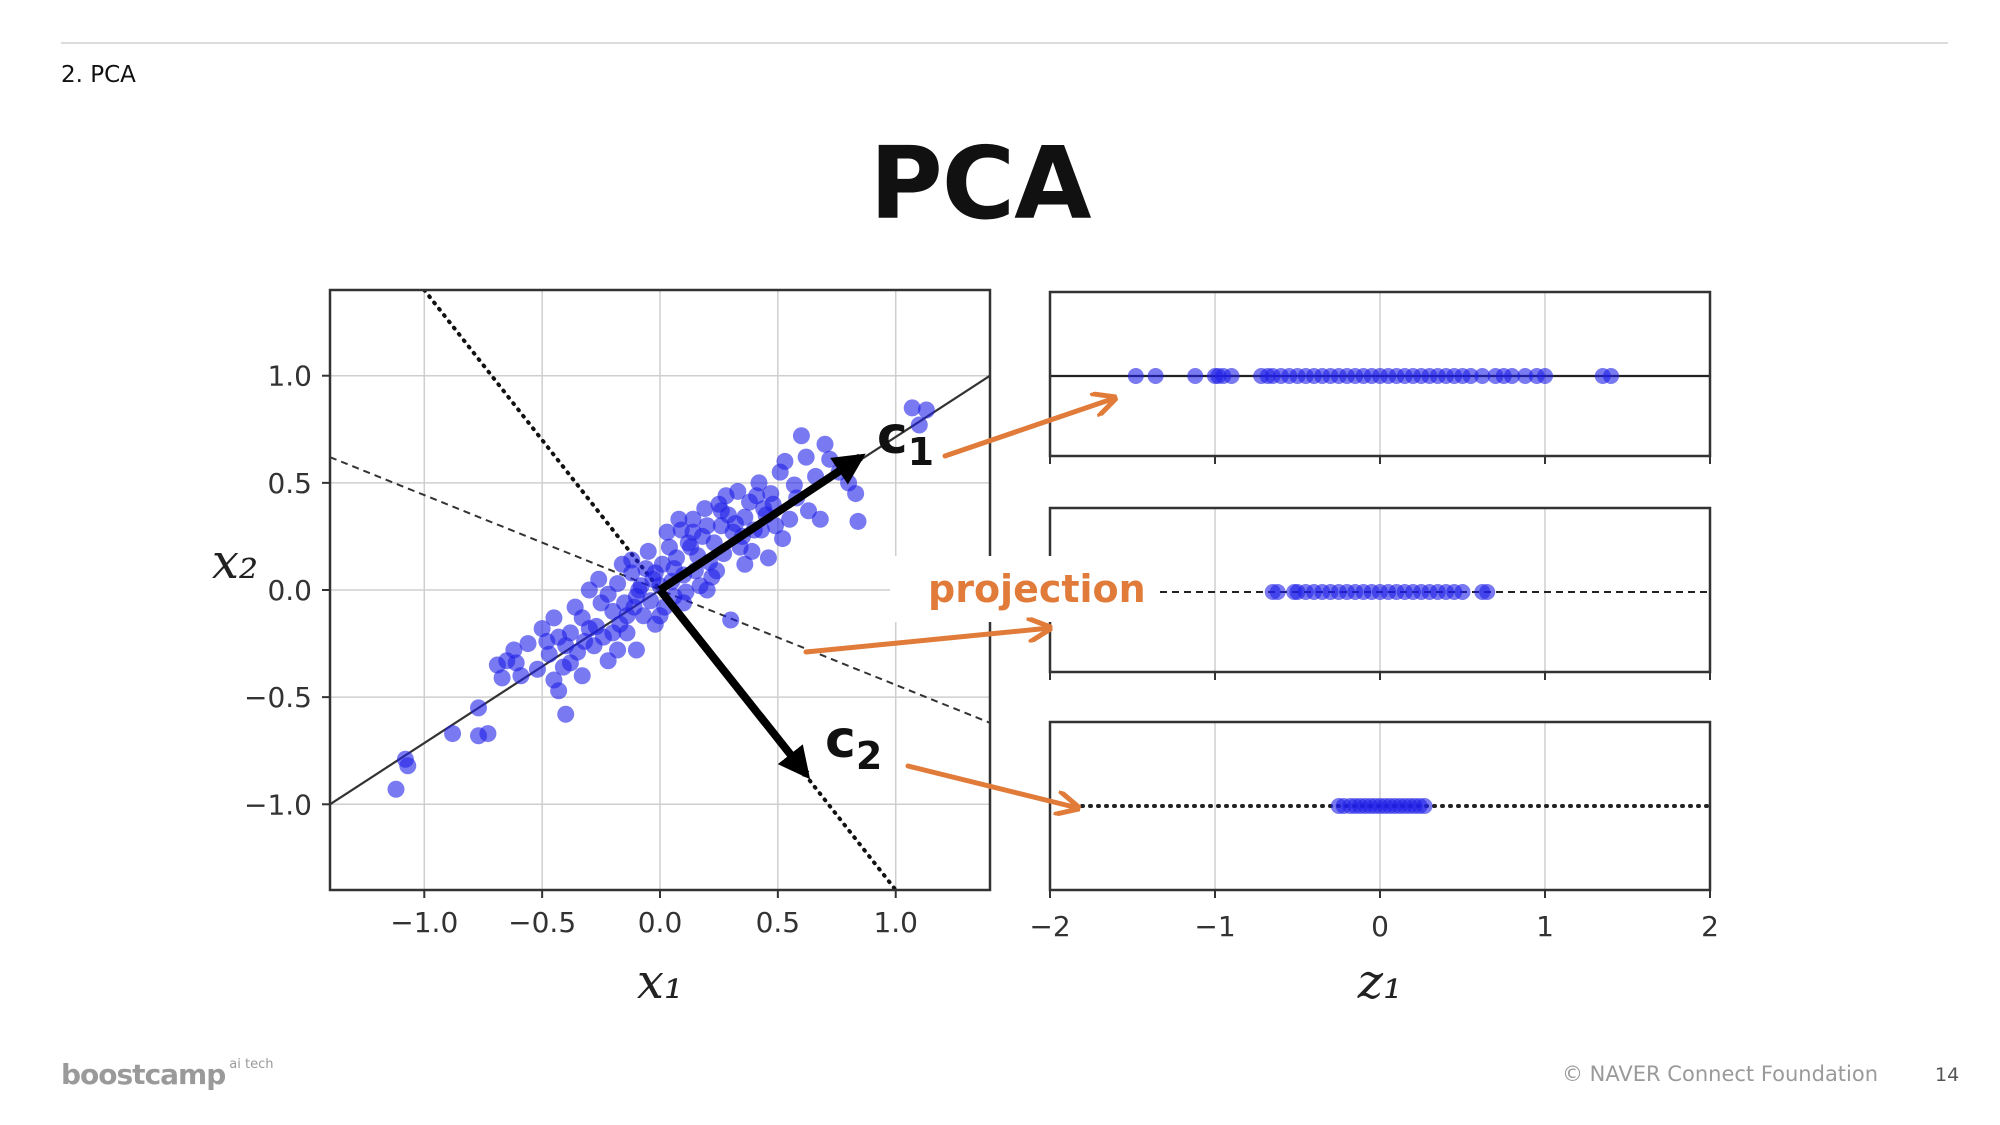  Describe the element at coordinates (1720, 1074) in the screenshot. I see `copyright-text: © NAVER Connect Foundation` at that location.